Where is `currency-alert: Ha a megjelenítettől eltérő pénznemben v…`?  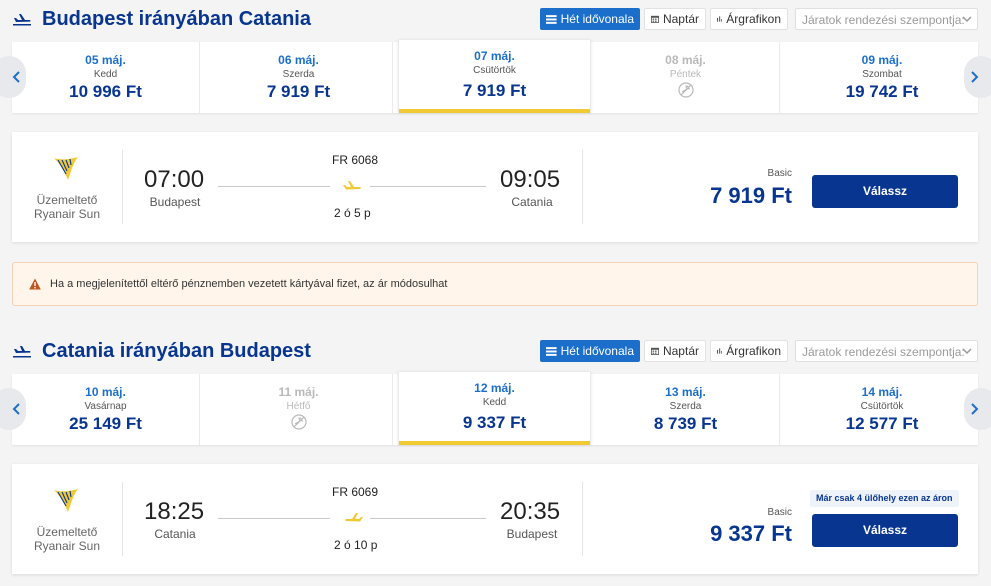 currency-alert: Ha a megjelenítettől eltérő pénznemben v… is located at coordinates (495, 284).